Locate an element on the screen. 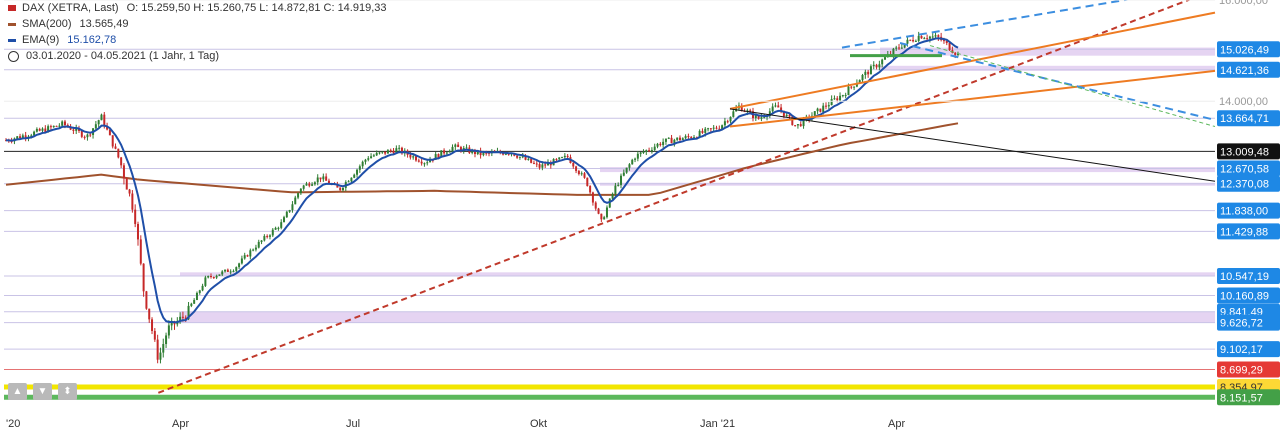 This screenshot has width=1280, height=433. level-label: 10.547,19 is located at coordinates (1244, 277).